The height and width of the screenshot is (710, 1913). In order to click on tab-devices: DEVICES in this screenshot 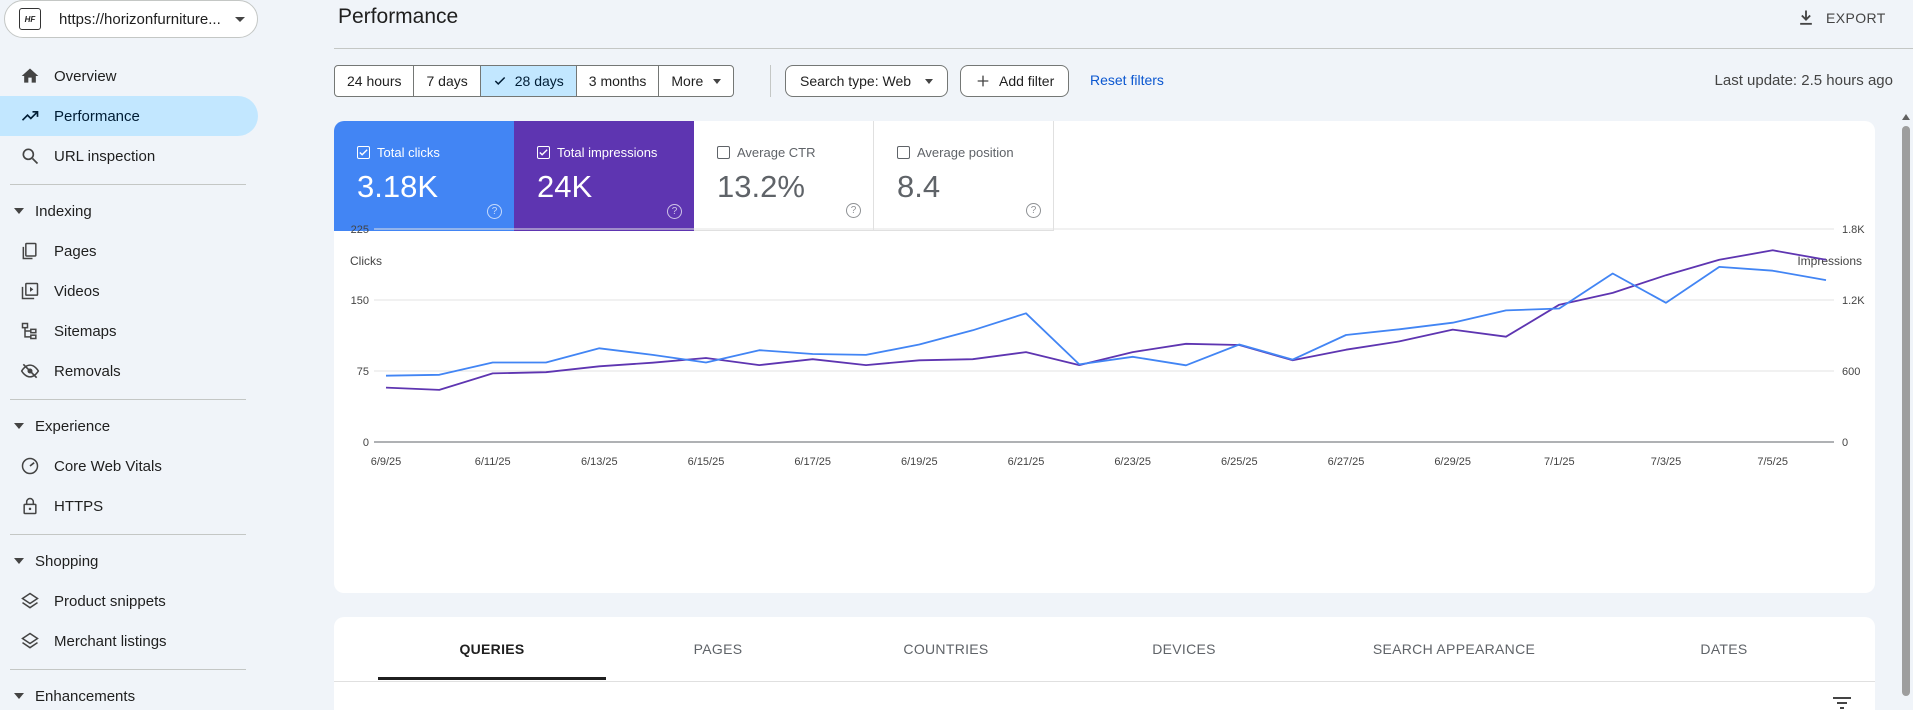, I will do `click(1184, 649)`.